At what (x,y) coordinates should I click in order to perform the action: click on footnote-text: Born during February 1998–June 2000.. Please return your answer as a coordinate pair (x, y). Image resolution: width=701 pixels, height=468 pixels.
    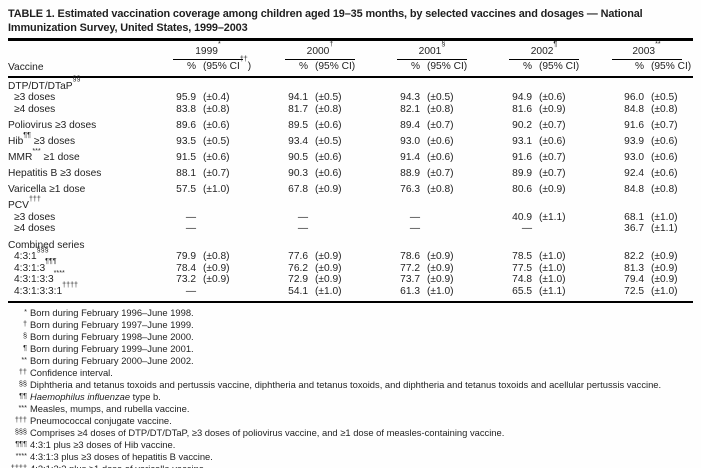
    Looking at the image, I should click on (112, 336).